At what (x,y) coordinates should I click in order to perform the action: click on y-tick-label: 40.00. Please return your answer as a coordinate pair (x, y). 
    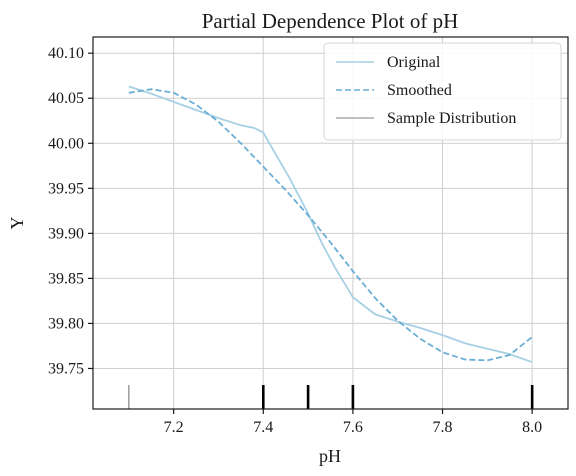
    Looking at the image, I should click on (66, 143).